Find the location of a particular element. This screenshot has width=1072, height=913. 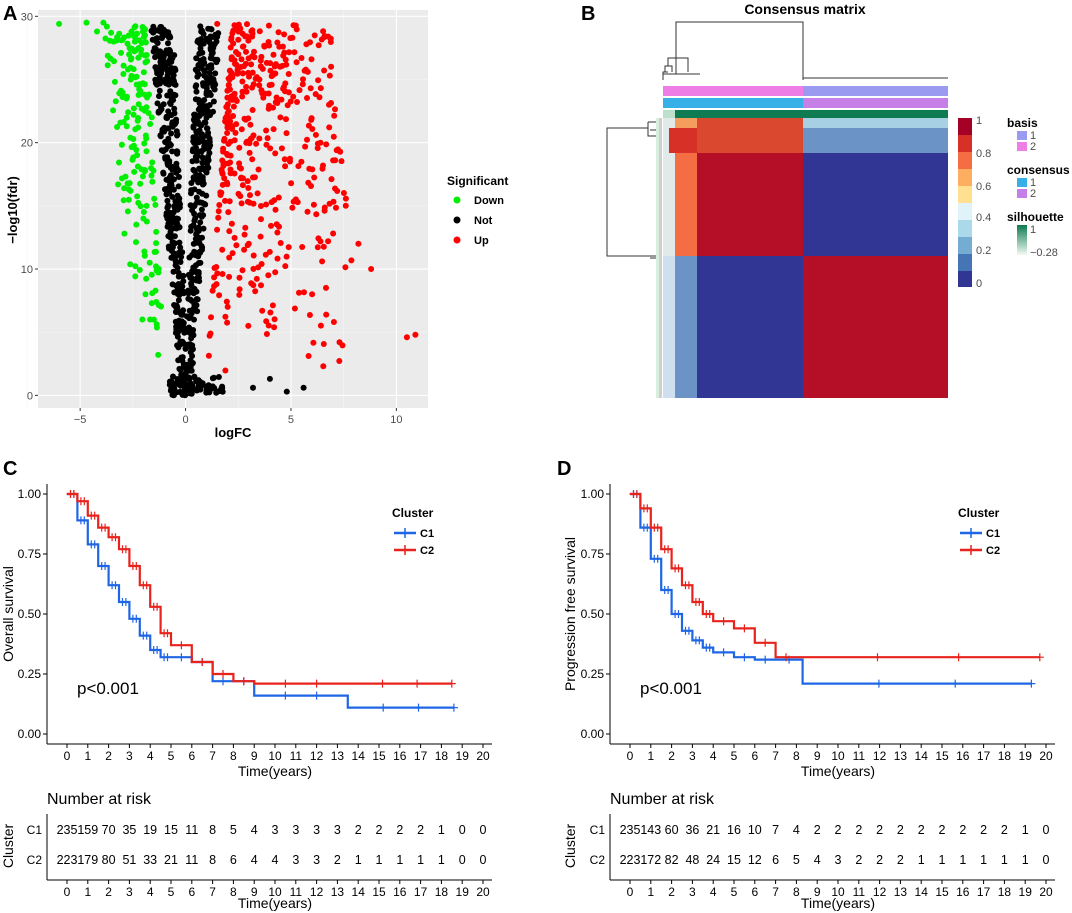

risk-count: 11 is located at coordinates (191, 830).